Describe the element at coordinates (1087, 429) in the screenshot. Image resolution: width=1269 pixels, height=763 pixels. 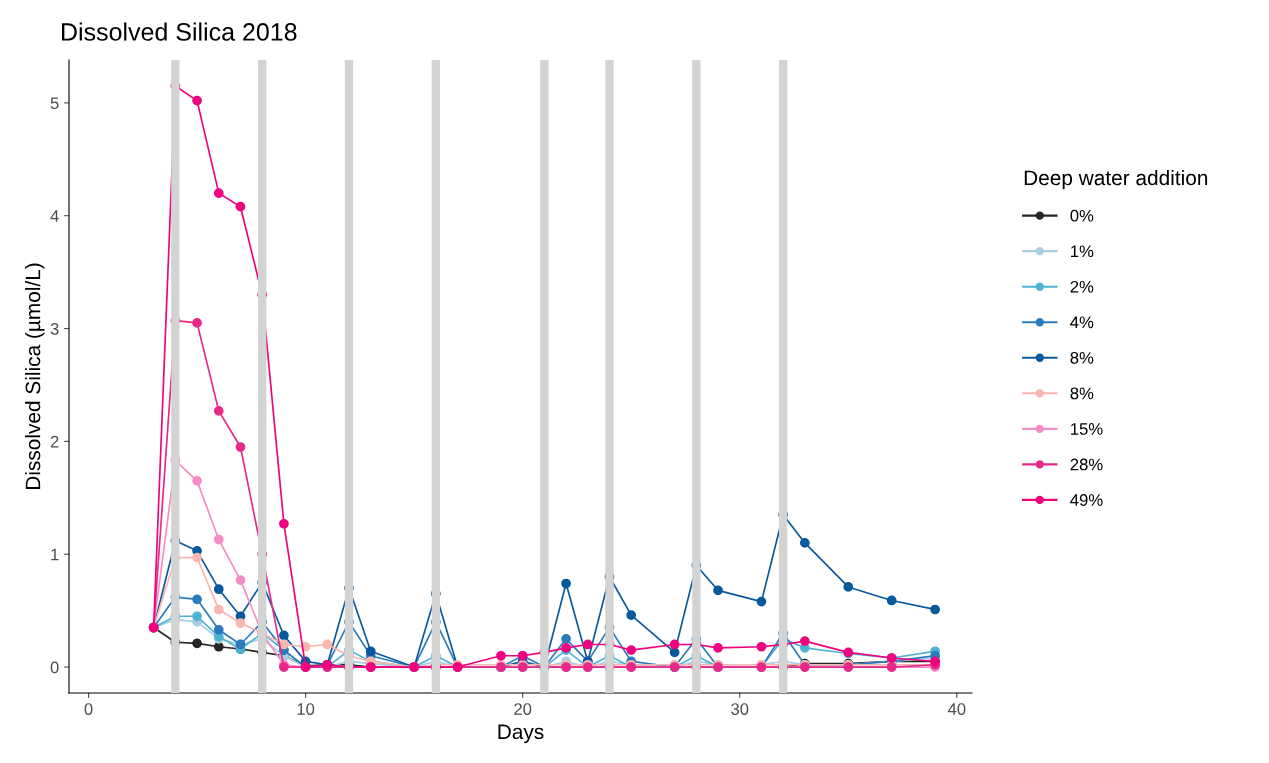
I see `legend-label: 15%` at that location.